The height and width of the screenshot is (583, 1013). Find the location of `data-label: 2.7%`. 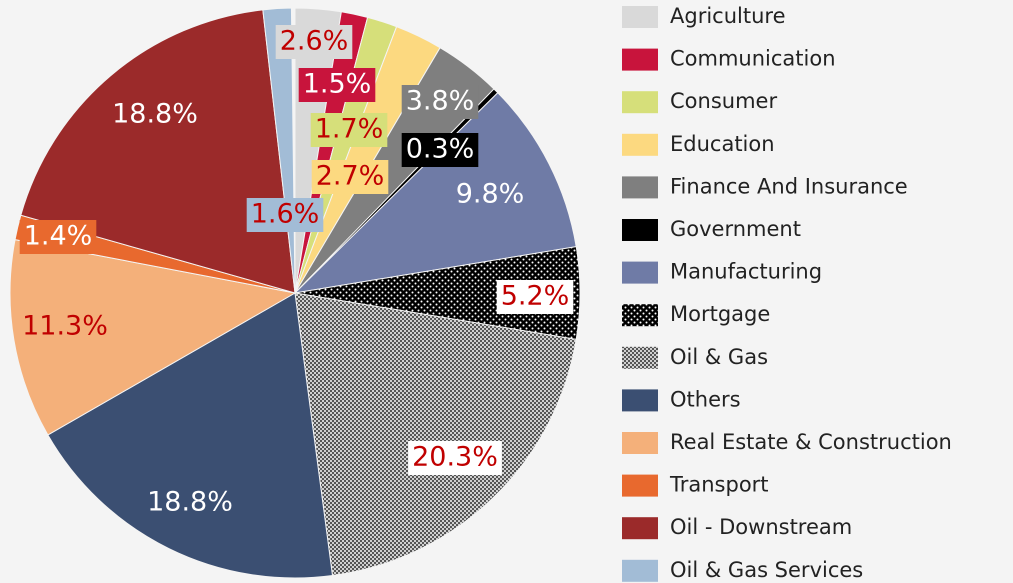

data-label: 2.7% is located at coordinates (350, 176).